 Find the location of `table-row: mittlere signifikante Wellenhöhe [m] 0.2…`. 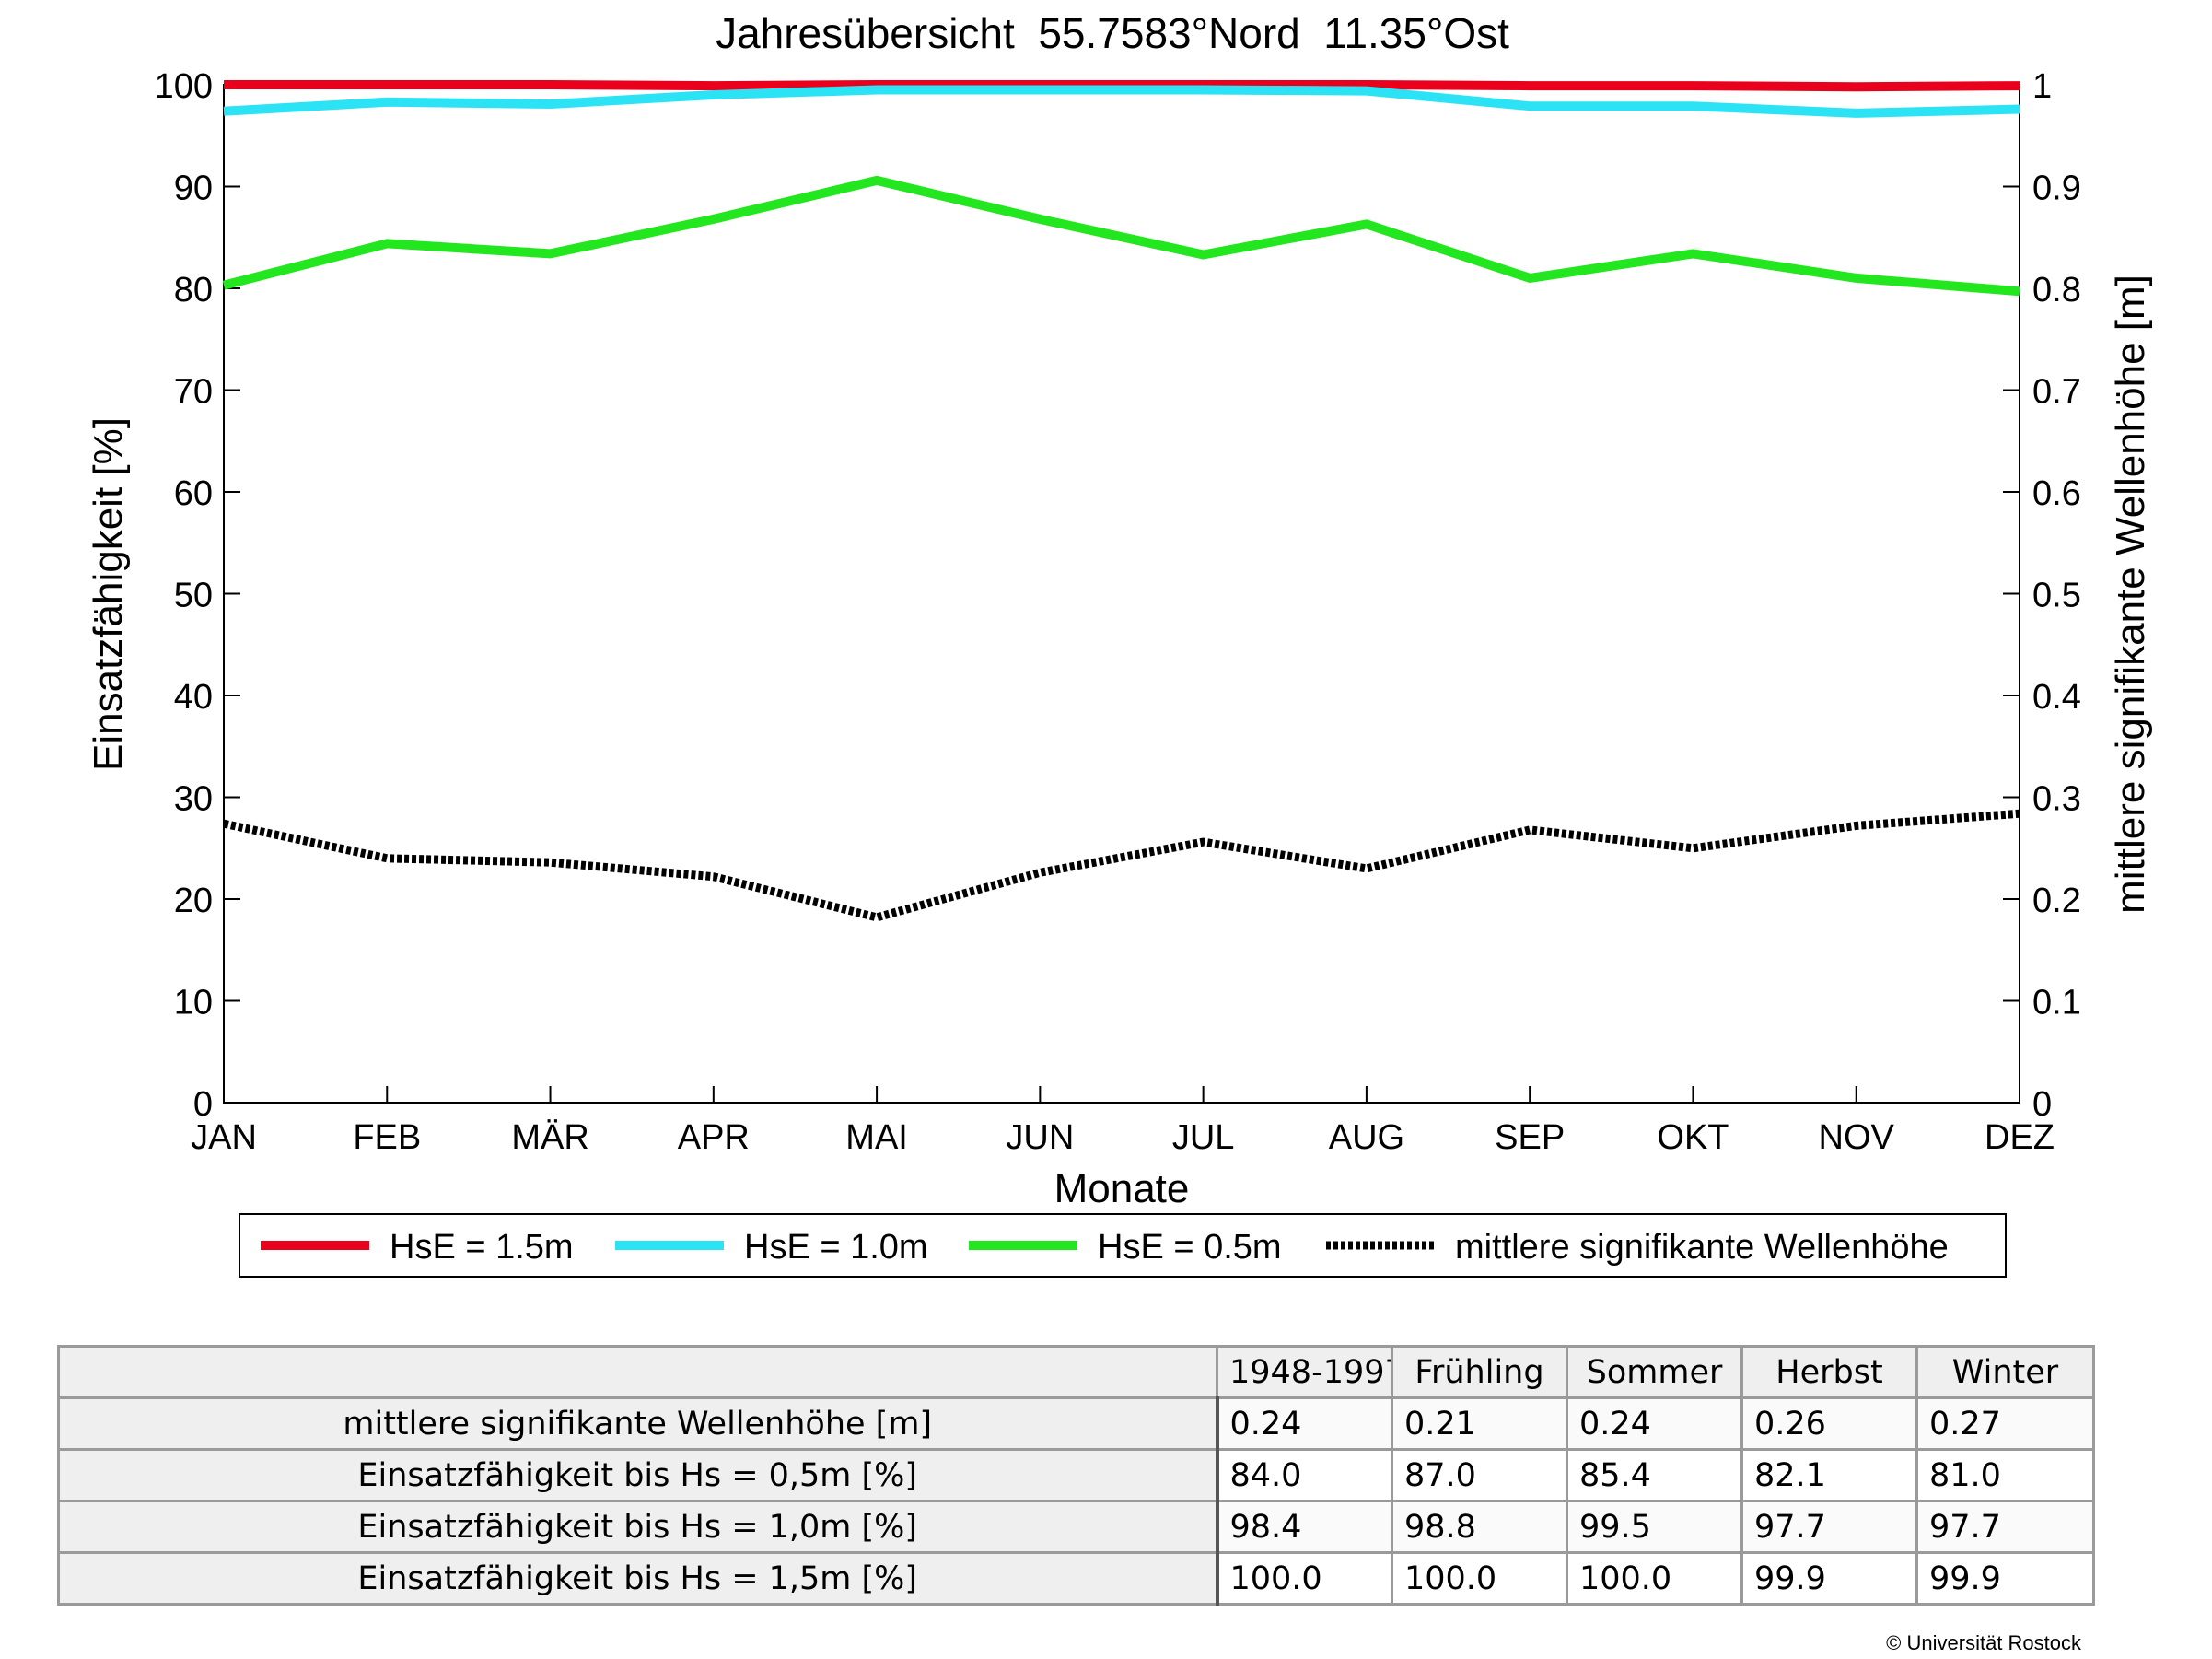

table-row: mittlere signifikante Wellenhöhe [m] 0.2… is located at coordinates (1076, 1423).